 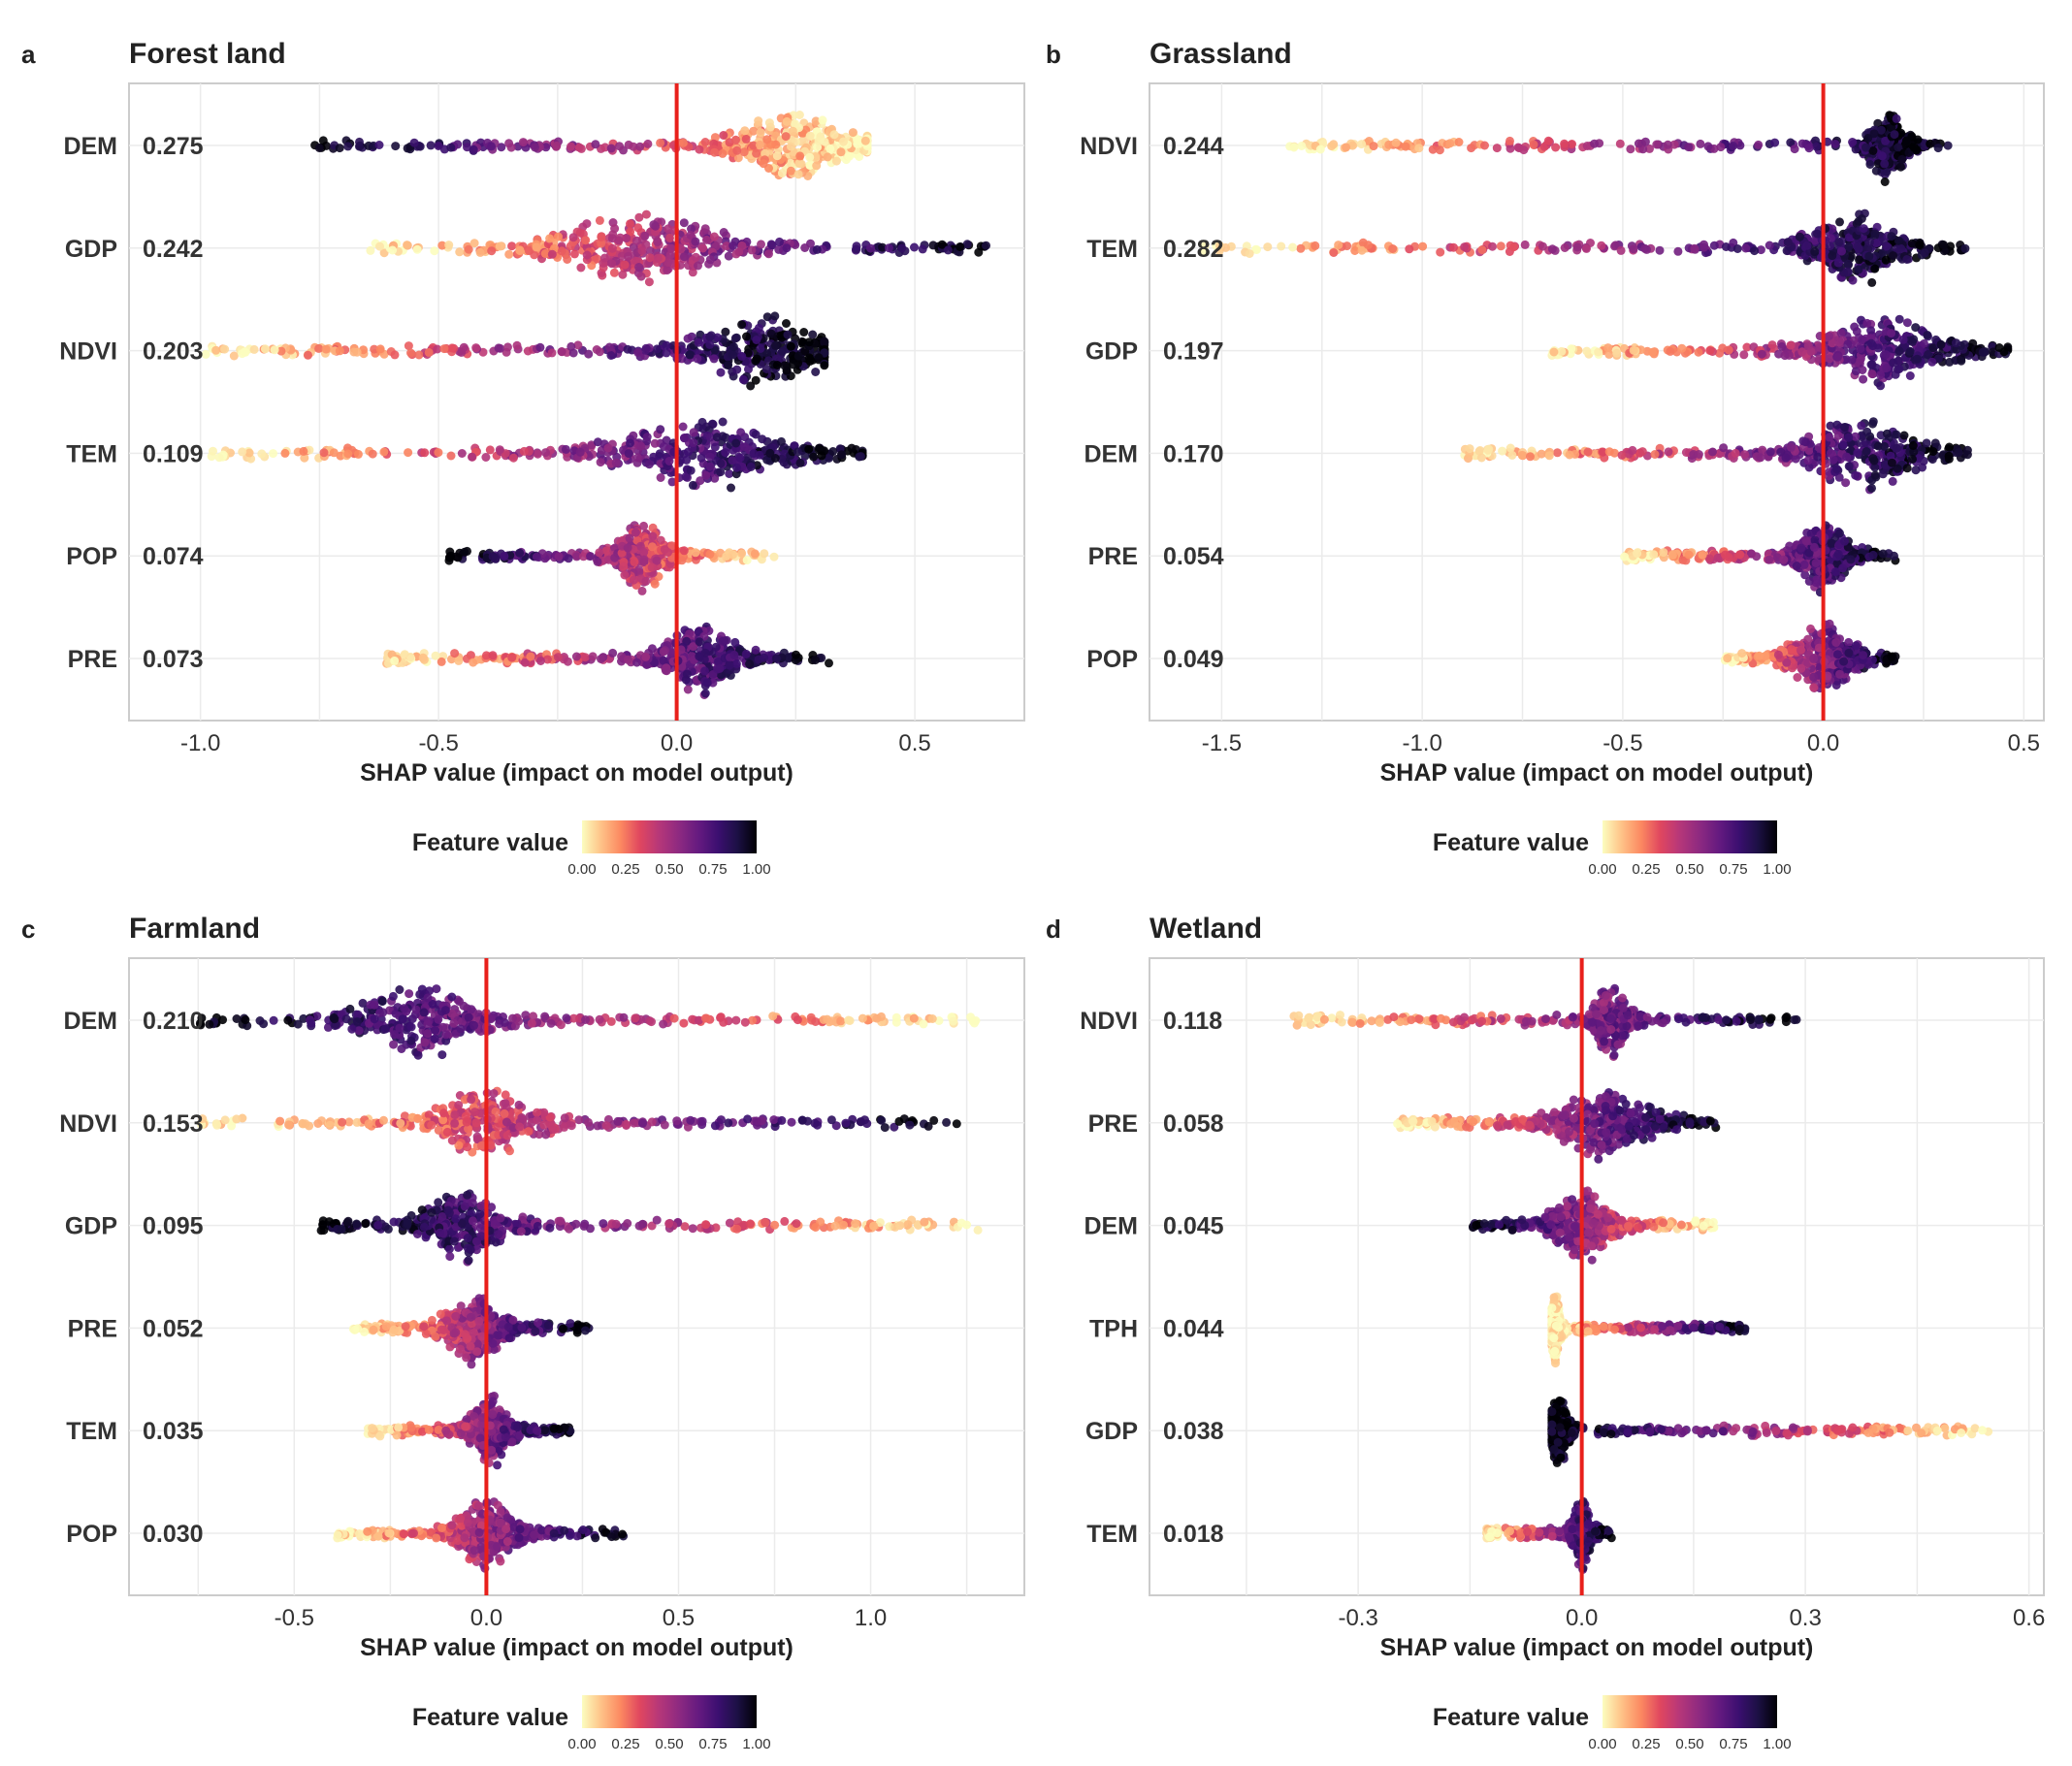 I want to click on feature-row-pop, so click(x=611, y=558).